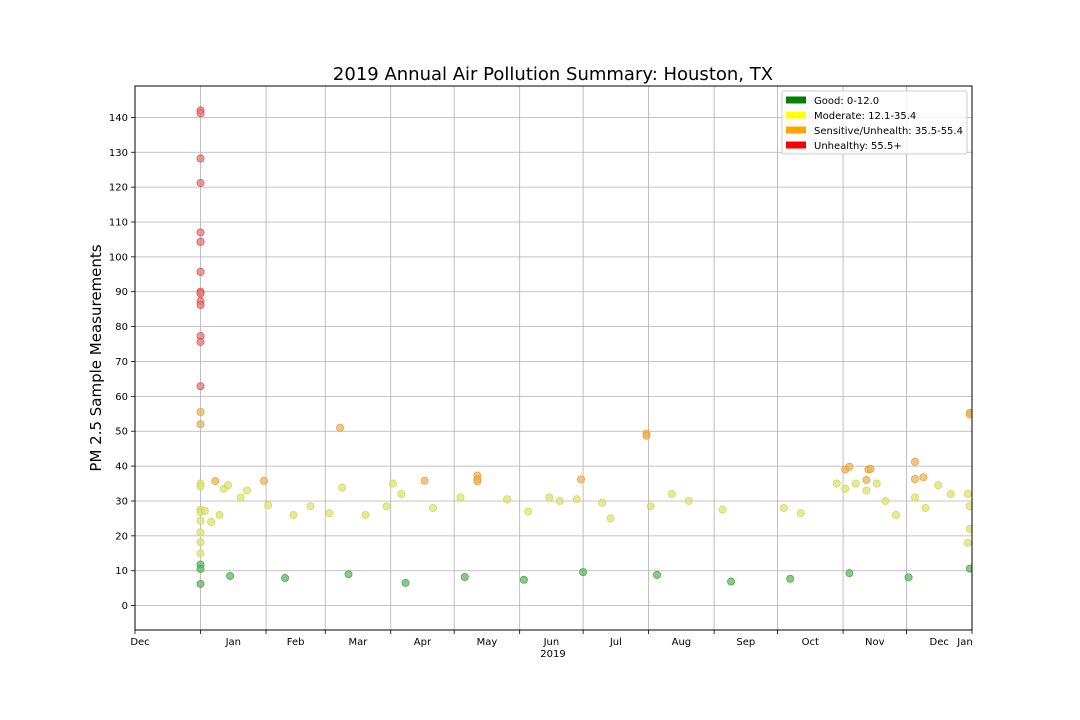  Describe the element at coordinates (121, 397) in the screenshot. I see `y-tick-label: 60` at that location.